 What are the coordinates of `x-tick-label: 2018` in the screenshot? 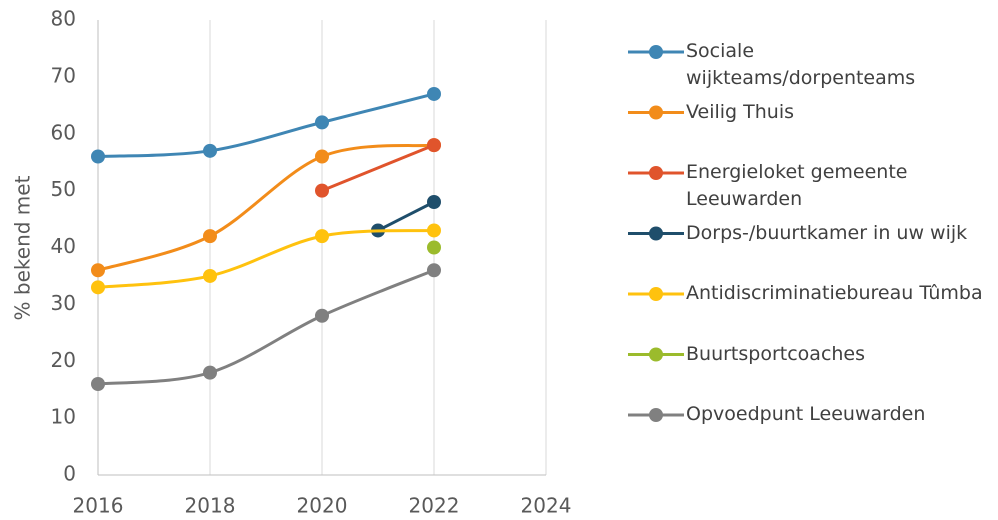 It's located at (210, 506).